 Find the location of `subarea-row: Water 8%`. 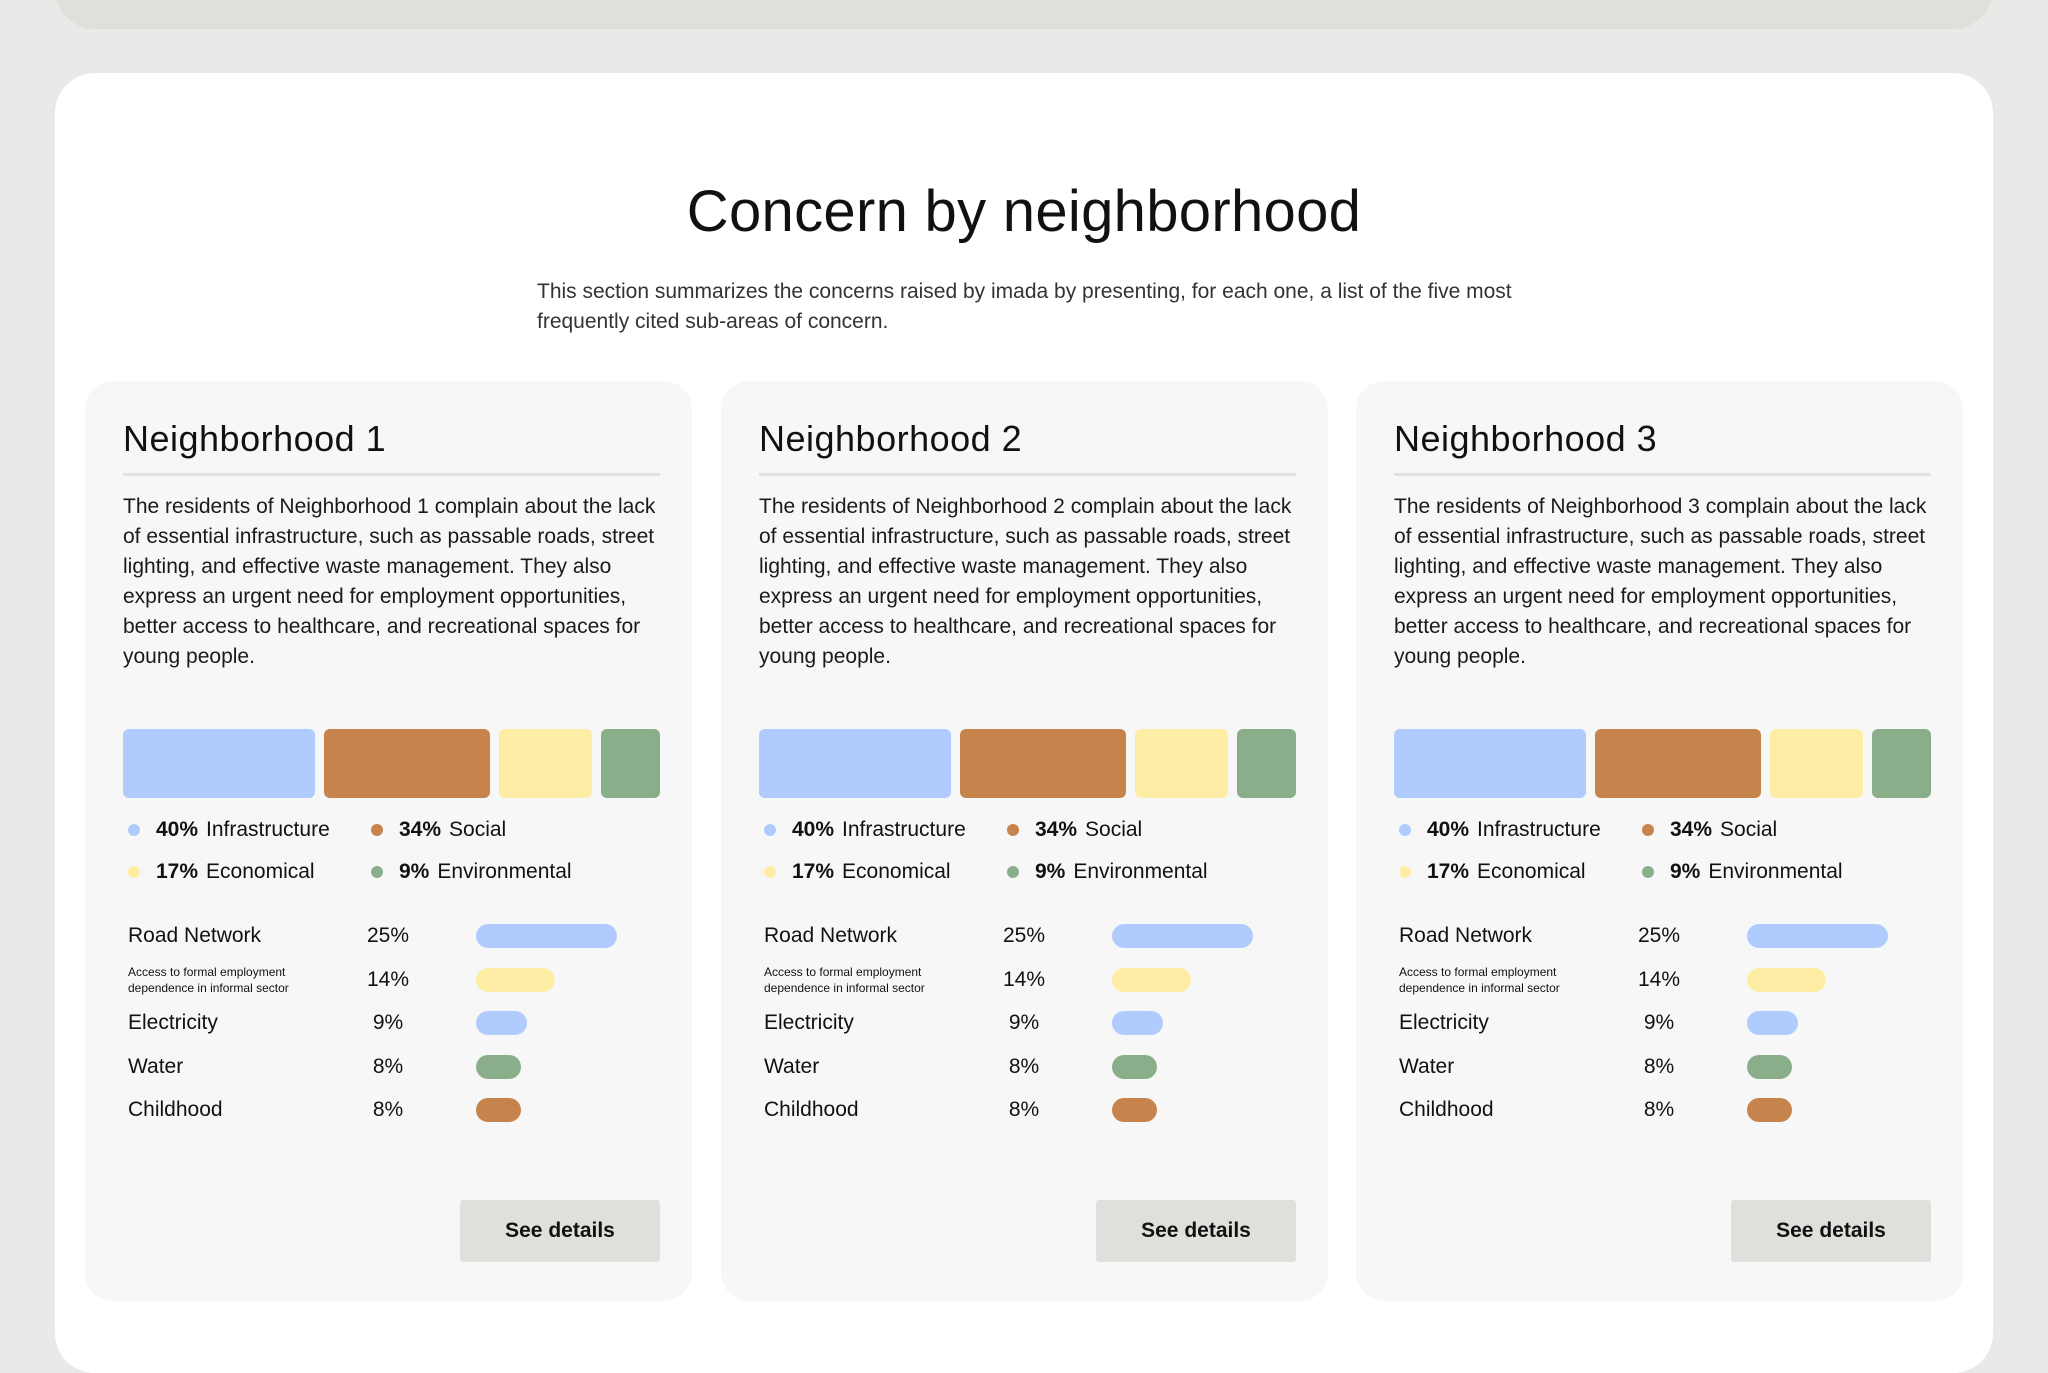

subarea-row: Water 8% is located at coordinates (393, 1067).